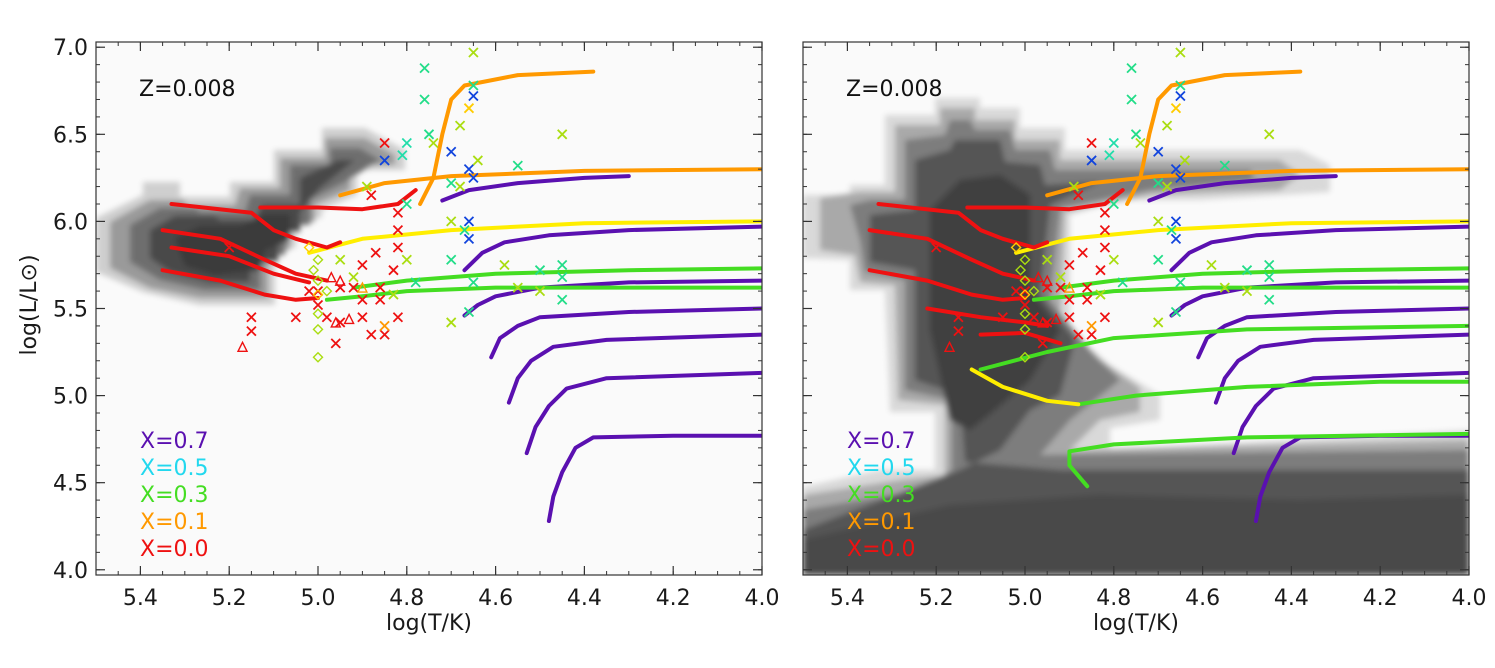  Describe the element at coordinates (1380, 598) in the screenshot. I see `x-tick-label: 4.2` at that location.